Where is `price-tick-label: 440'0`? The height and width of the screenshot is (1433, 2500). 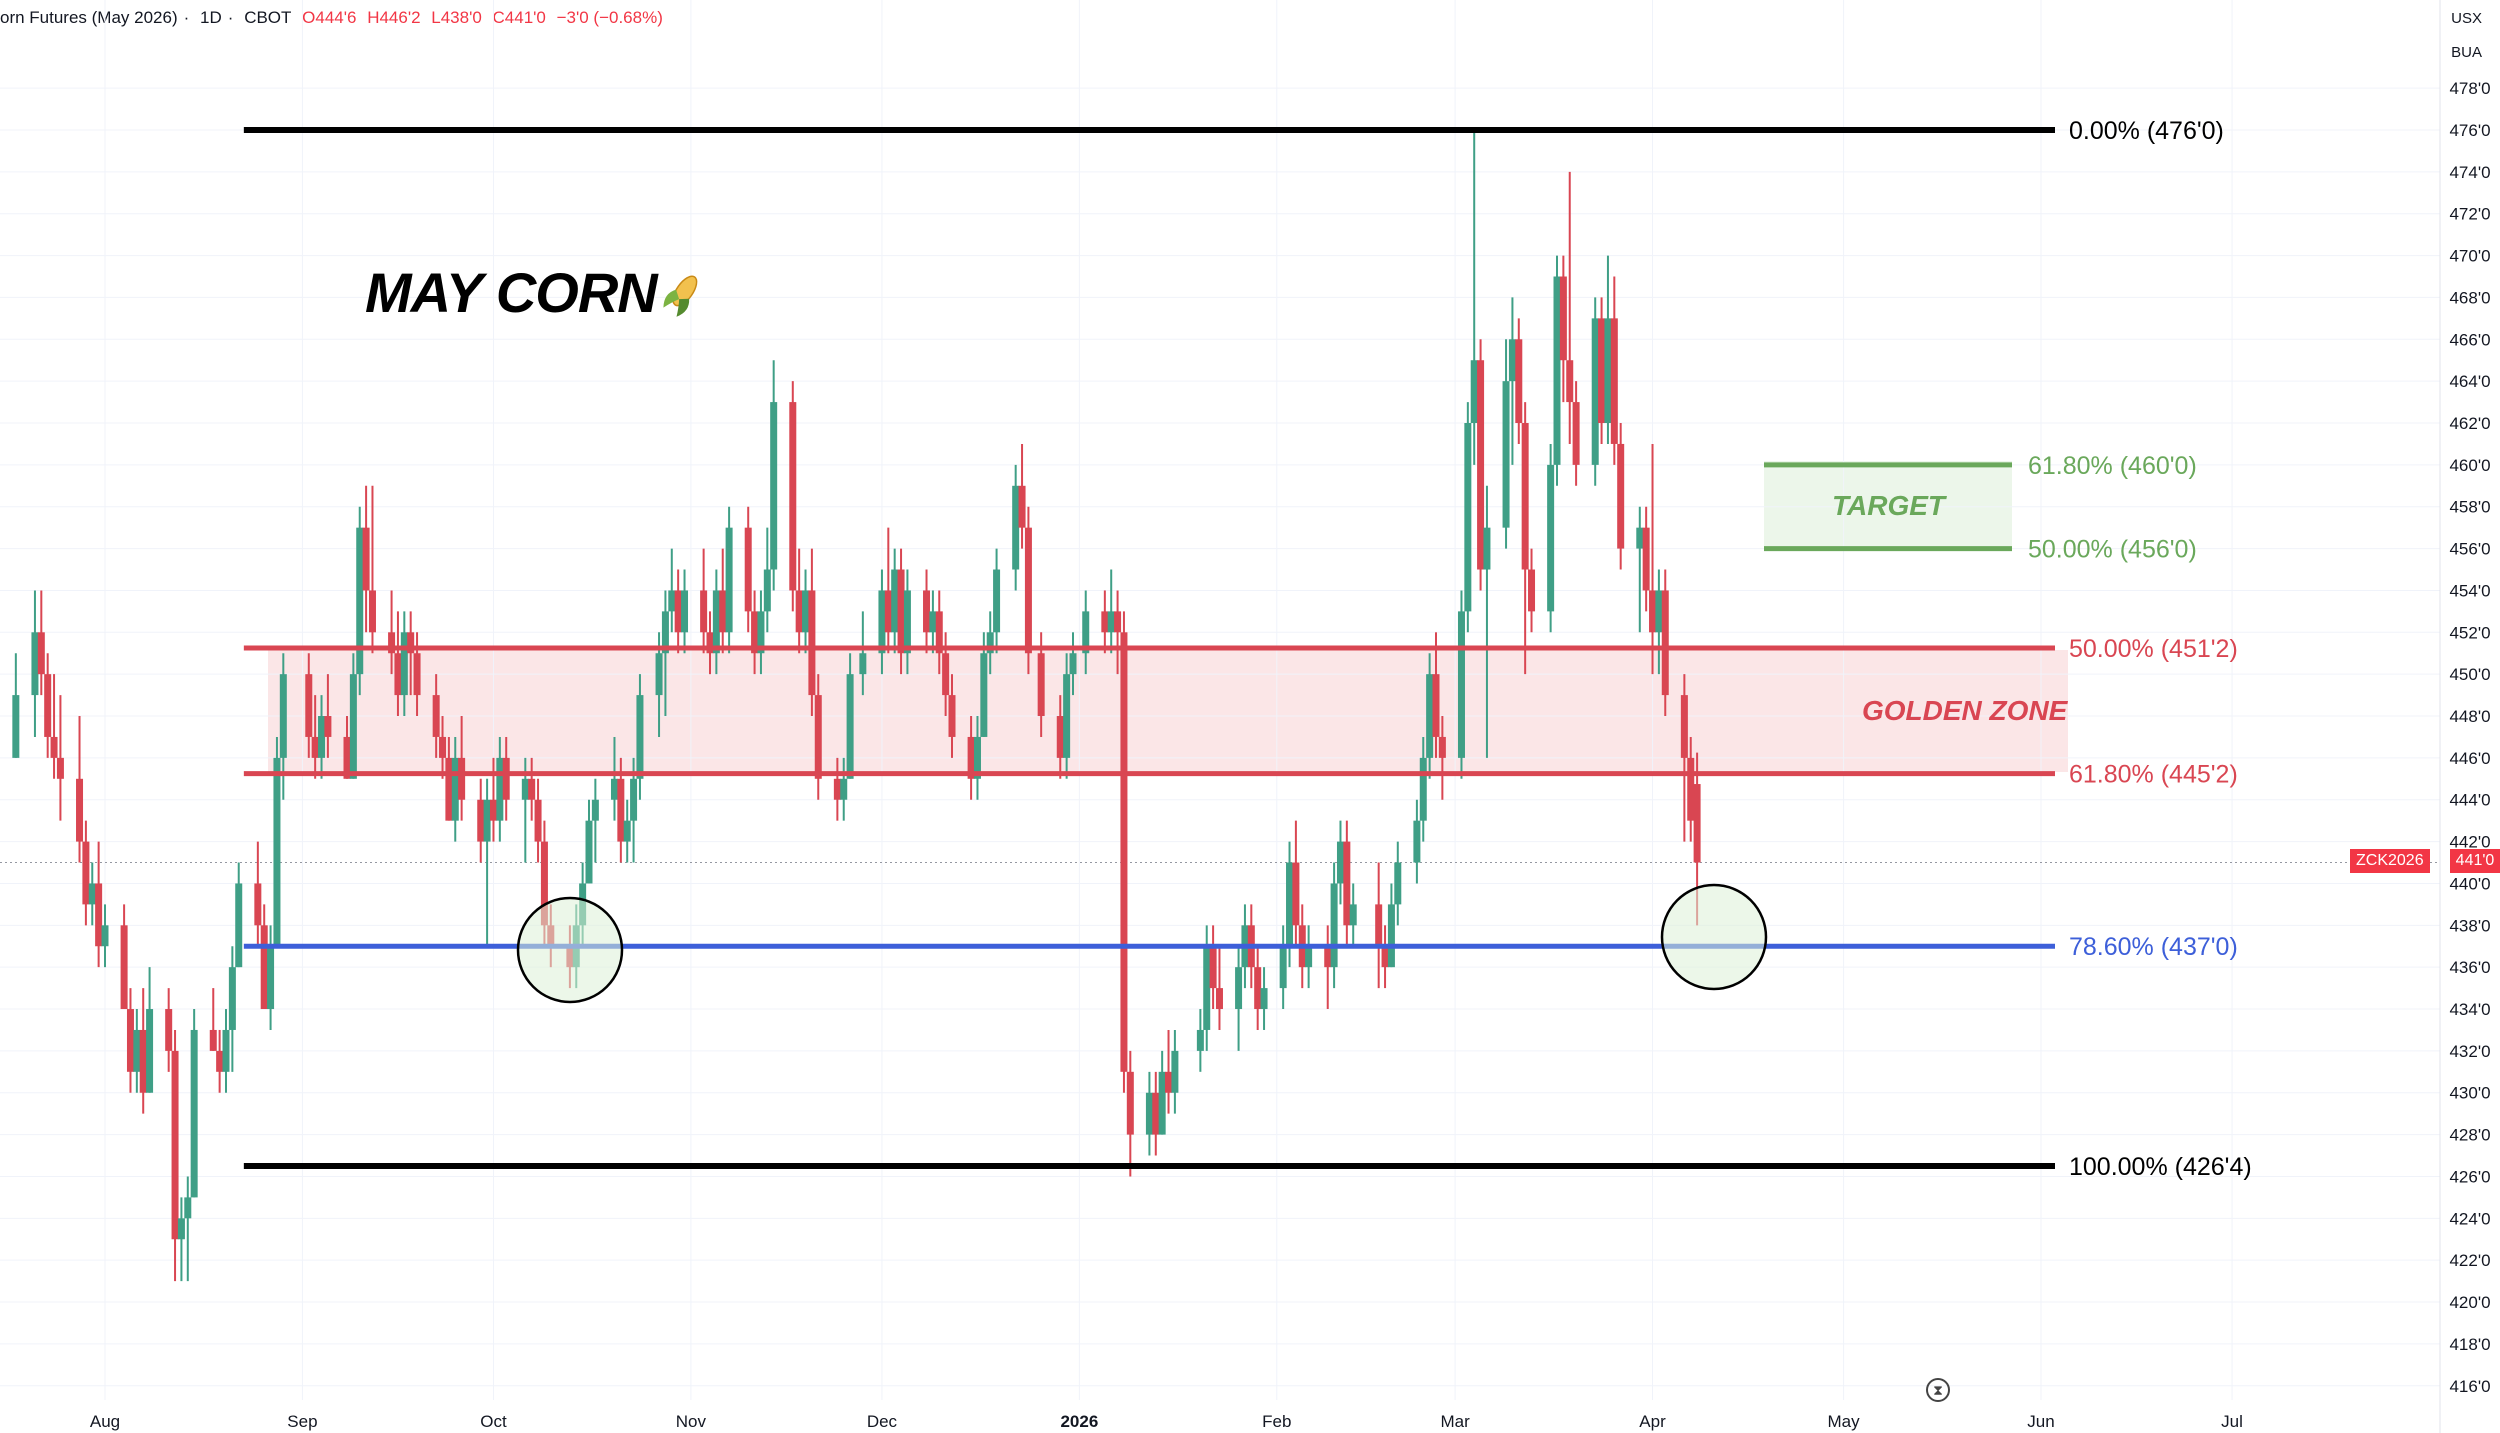 price-tick-label: 440'0 is located at coordinates (2469, 883).